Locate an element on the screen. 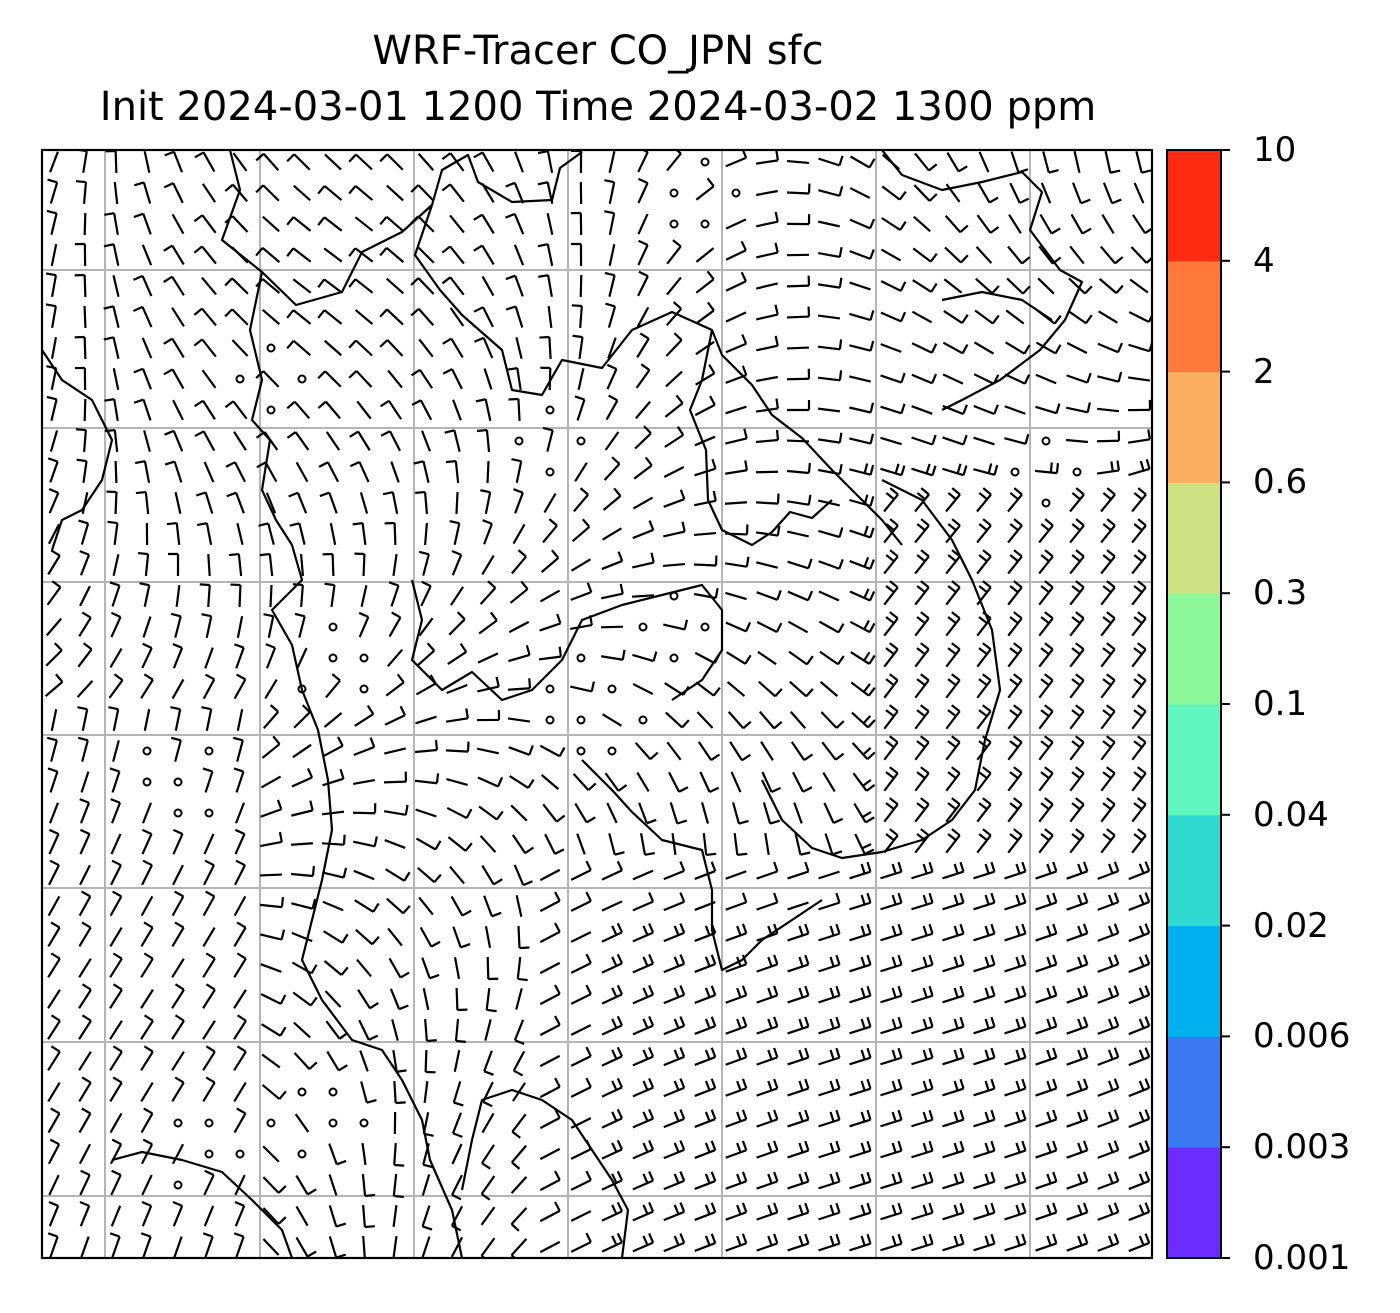  colorbar-tick-label: 4 is located at coordinates (1264, 260).